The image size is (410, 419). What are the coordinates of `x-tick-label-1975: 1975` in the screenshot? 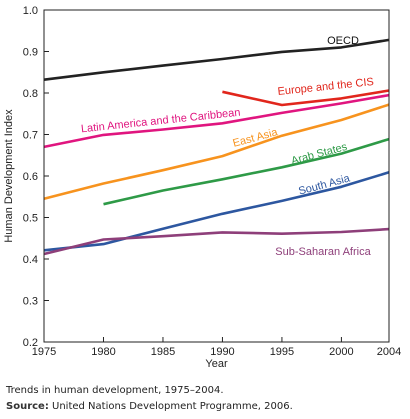 It's located at (44, 352).